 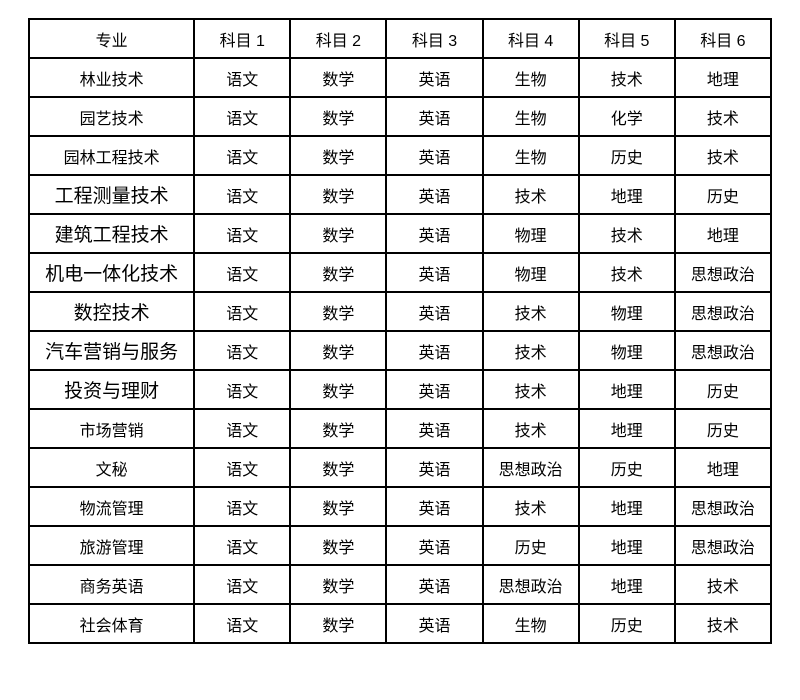 What do you see at coordinates (111, 194) in the screenshot?
I see `major-cell: 工程测量技术` at bounding box center [111, 194].